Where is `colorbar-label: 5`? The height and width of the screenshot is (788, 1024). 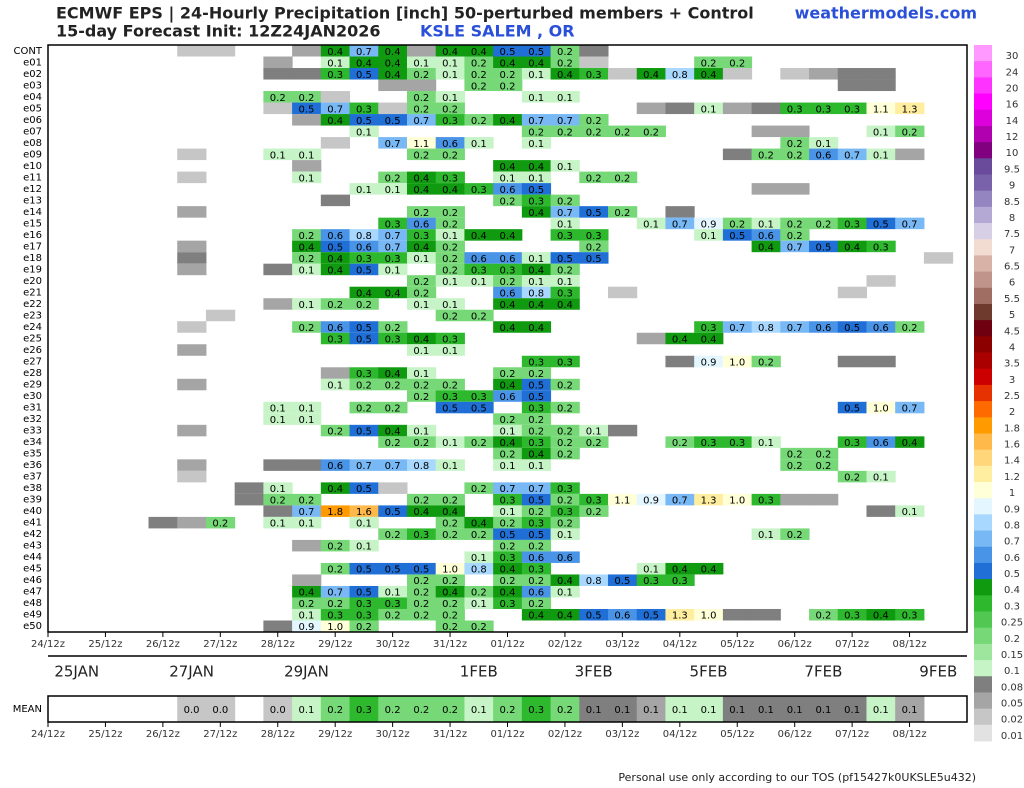
colorbar-label: 5 is located at coordinates (1012, 315).